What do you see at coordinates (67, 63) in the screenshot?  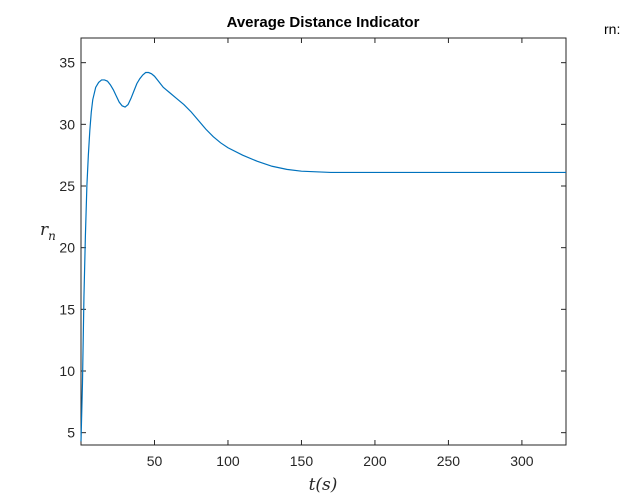 I see `y-tick-label: 35` at bounding box center [67, 63].